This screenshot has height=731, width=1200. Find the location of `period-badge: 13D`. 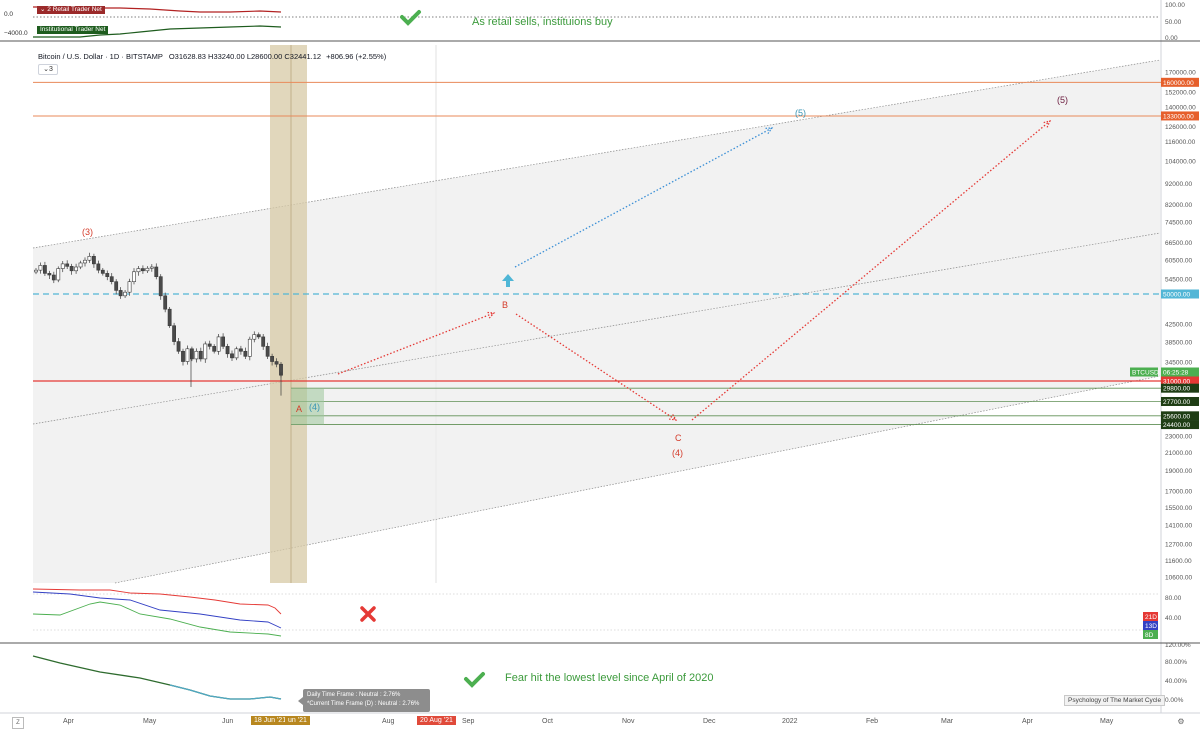

period-badge: 13D is located at coordinates (1151, 626).